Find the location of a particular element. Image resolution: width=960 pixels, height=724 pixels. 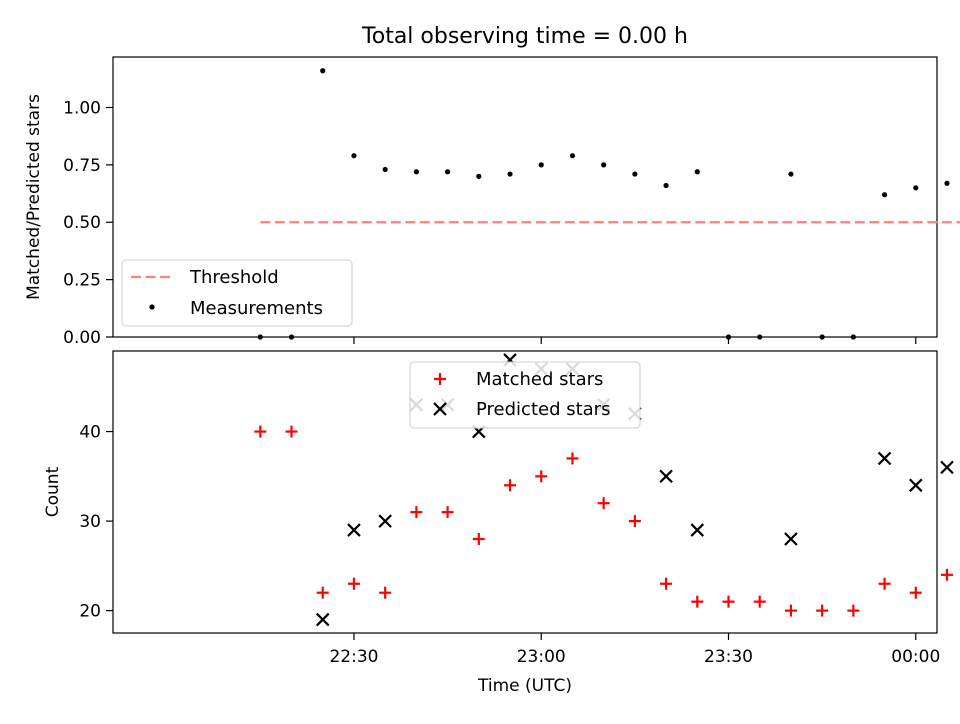

x-tick-label: 00:00 is located at coordinates (915, 657).